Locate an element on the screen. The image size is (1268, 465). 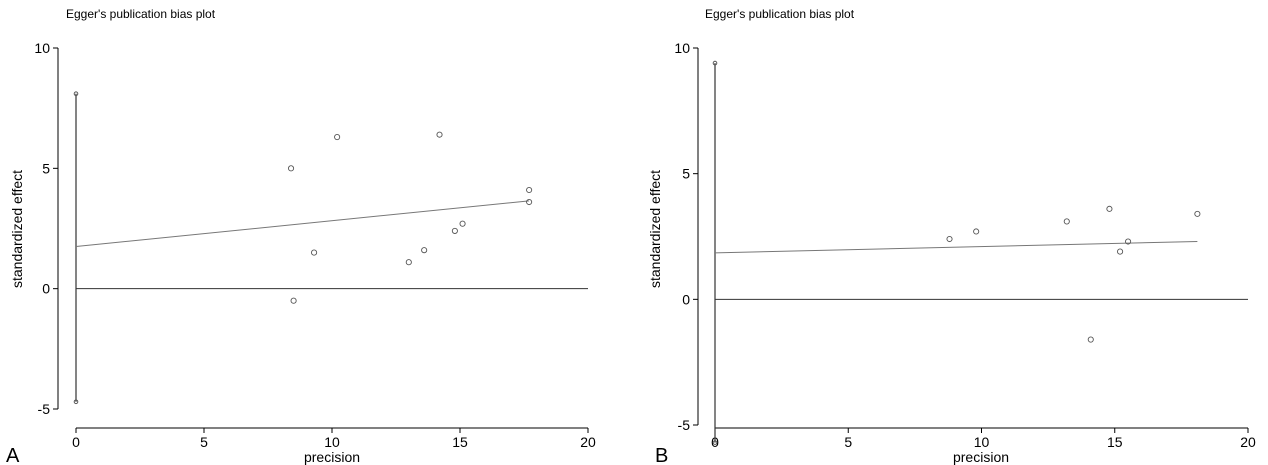
panel-a-title: Egger's publication bias plot is located at coordinates (141, 14).